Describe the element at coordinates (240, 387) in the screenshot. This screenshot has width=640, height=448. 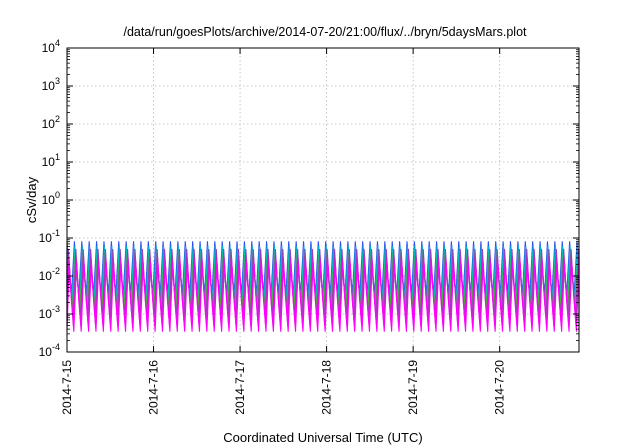
I see `x-tick-label: 2014-7-17` at that location.